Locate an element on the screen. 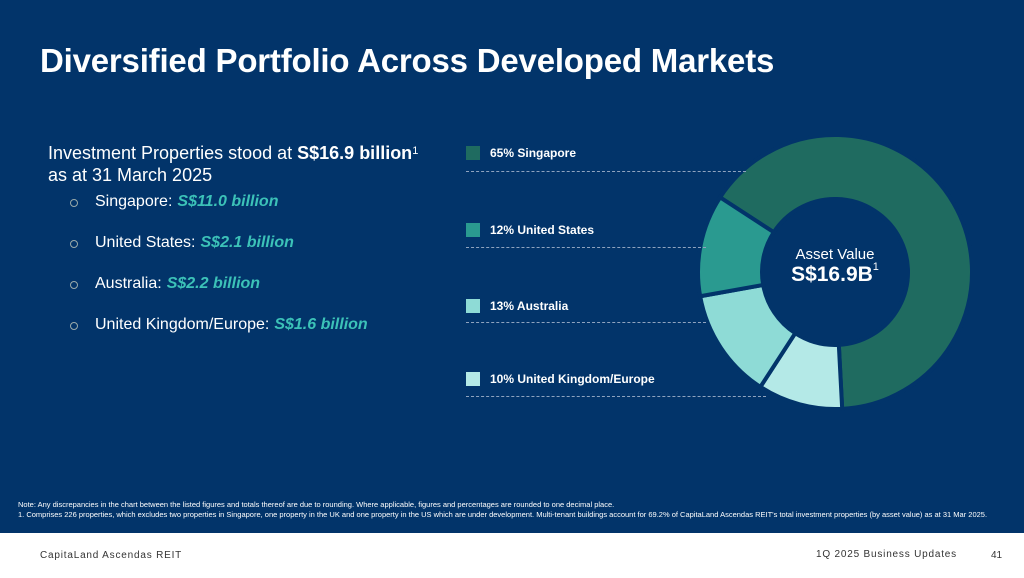 The width and height of the screenshot is (1024, 578). bullet-item: United States: S$2.1 billion is located at coordinates (219, 254).